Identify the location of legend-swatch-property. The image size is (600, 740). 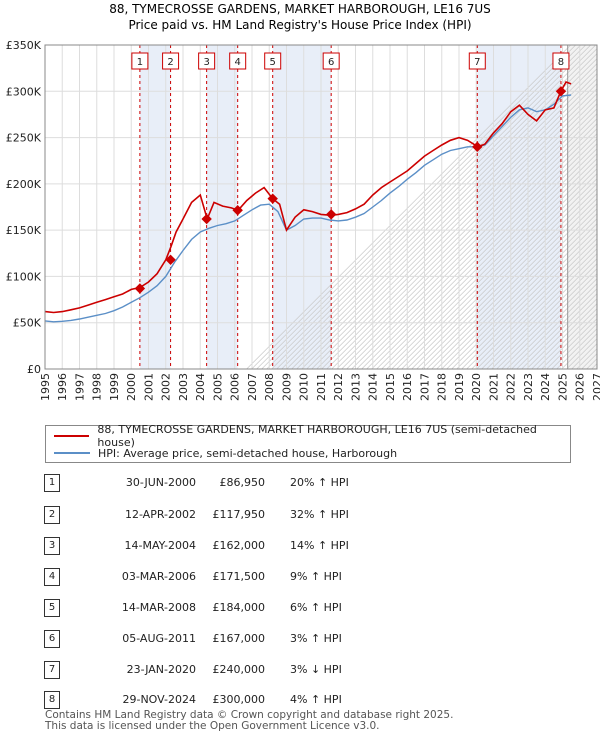
(72, 436).